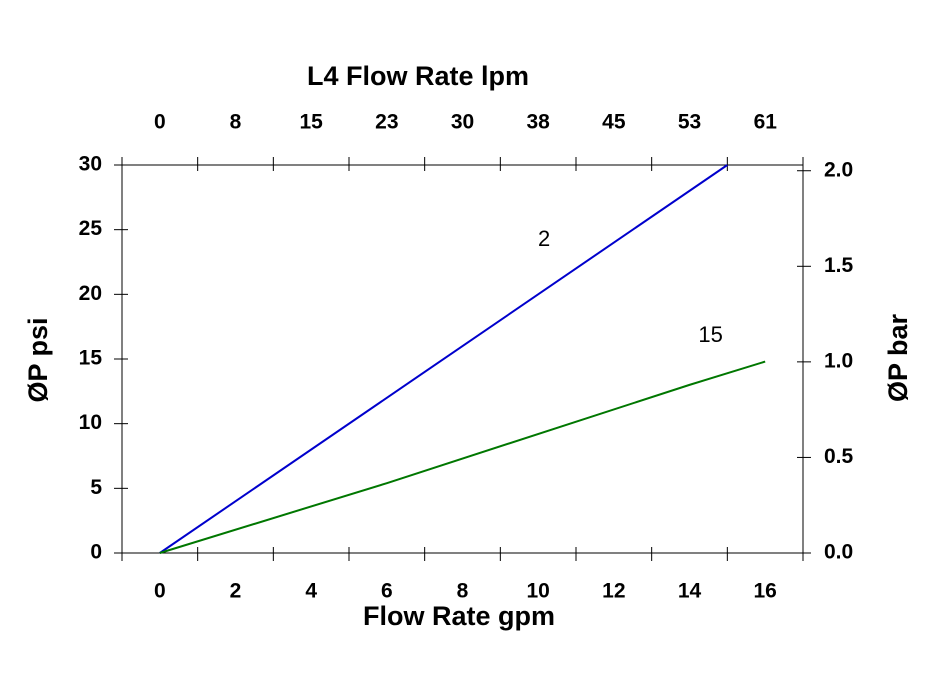  Describe the element at coordinates (463, 591) in the screenshot. I see `x-tick-label: 8` at that location.